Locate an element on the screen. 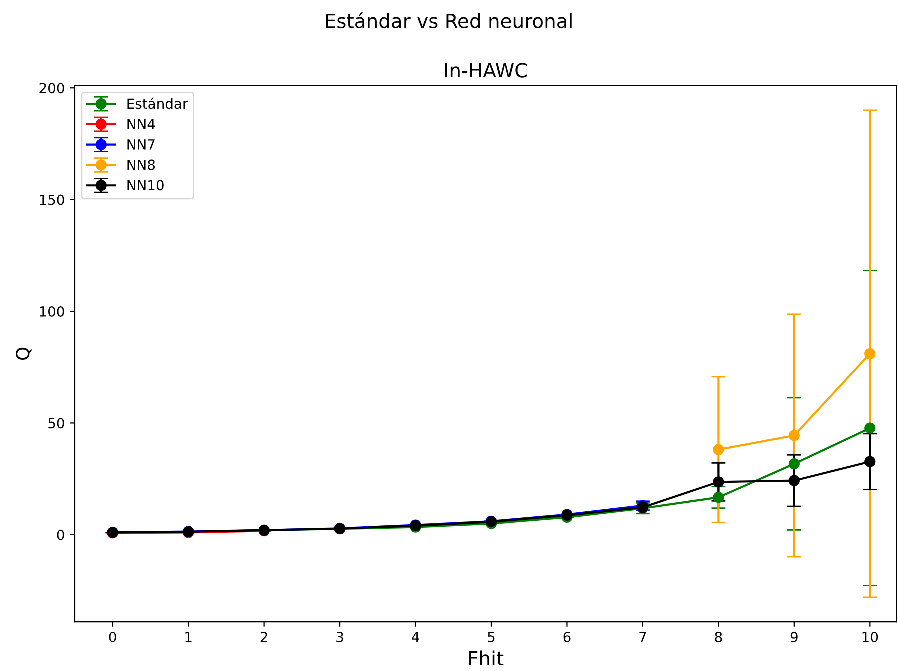 The image size is (898, 671). chart-subtitle: In-HAWC is located at coordinates (486, 70).